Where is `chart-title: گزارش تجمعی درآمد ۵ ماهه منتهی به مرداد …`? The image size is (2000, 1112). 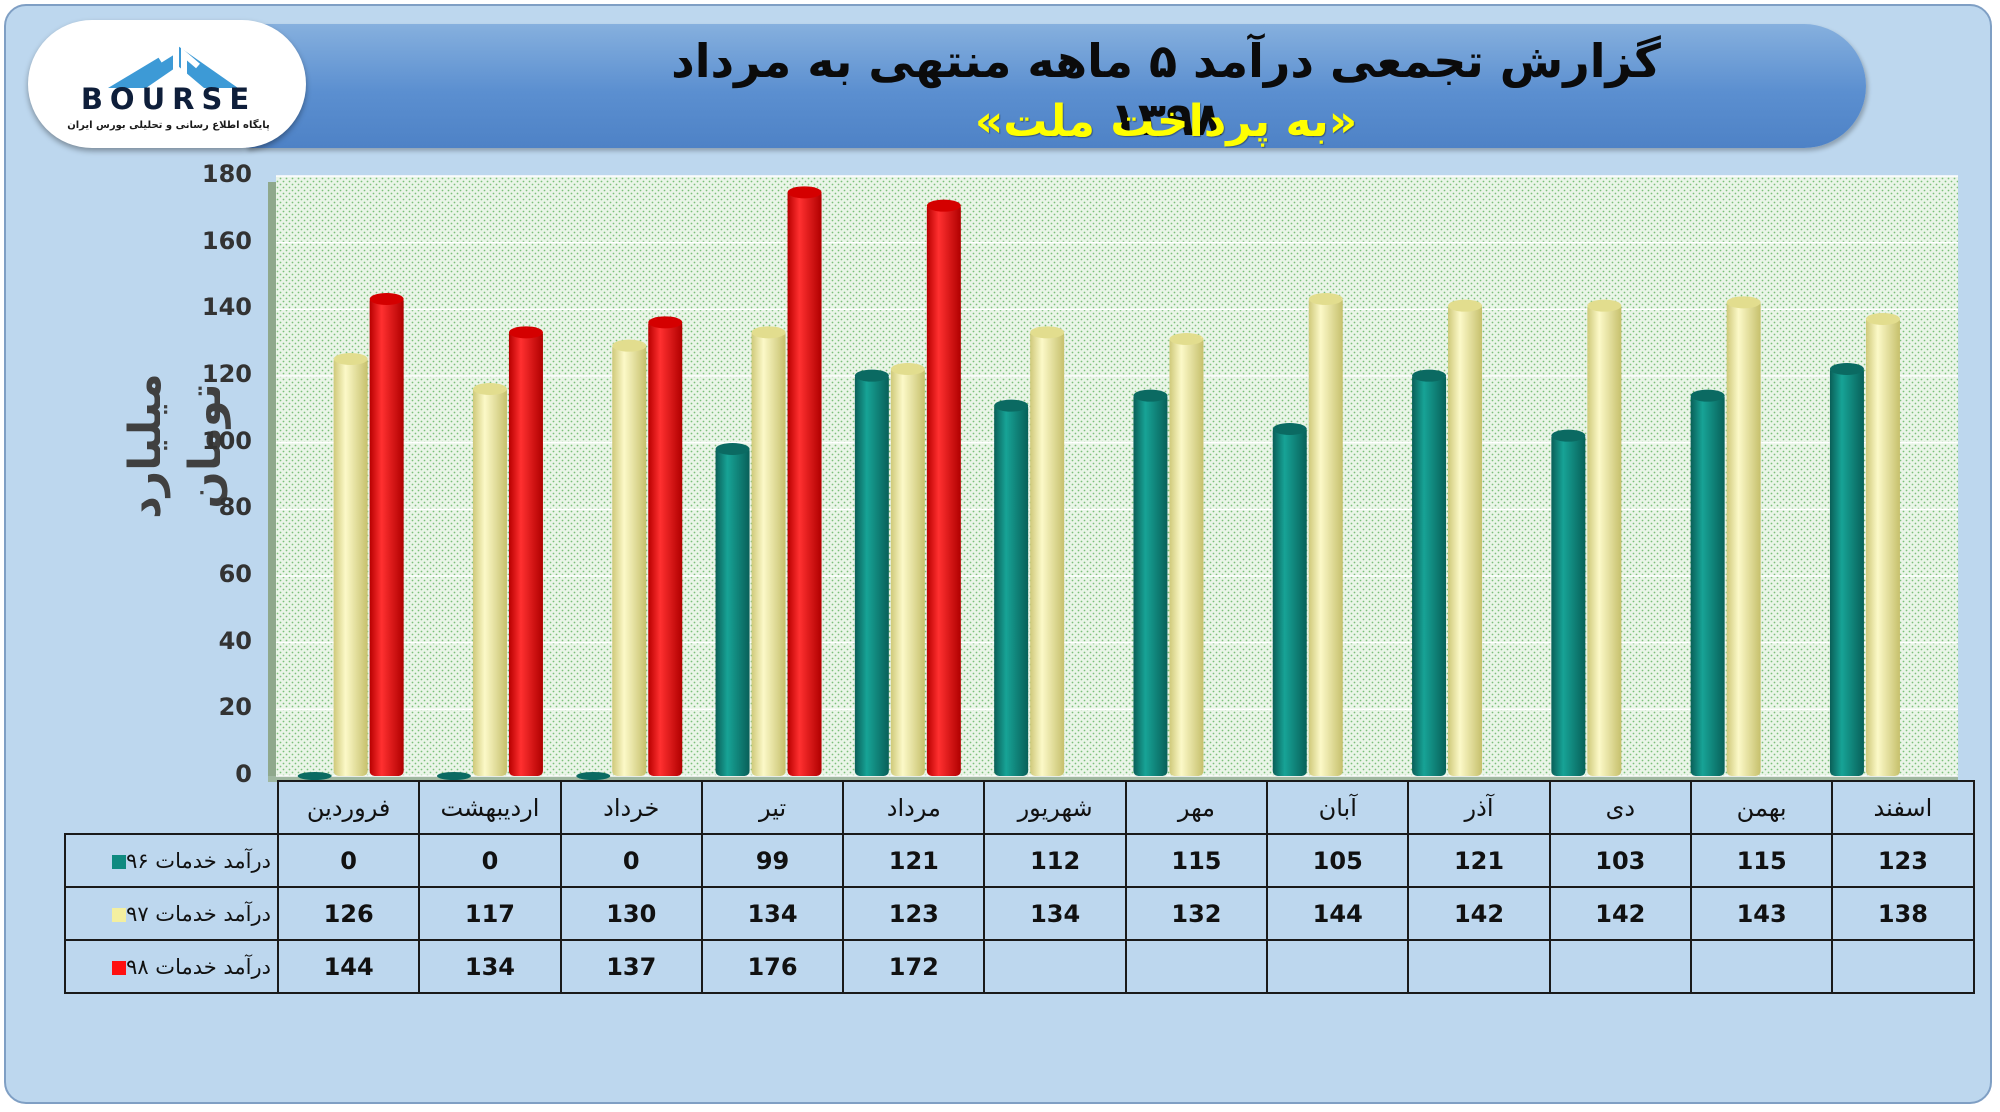
chart-title: گزارش تجمعی درآمد ۵ ماهه منتهی به مرداد … is located at coordinates (1166, 90).